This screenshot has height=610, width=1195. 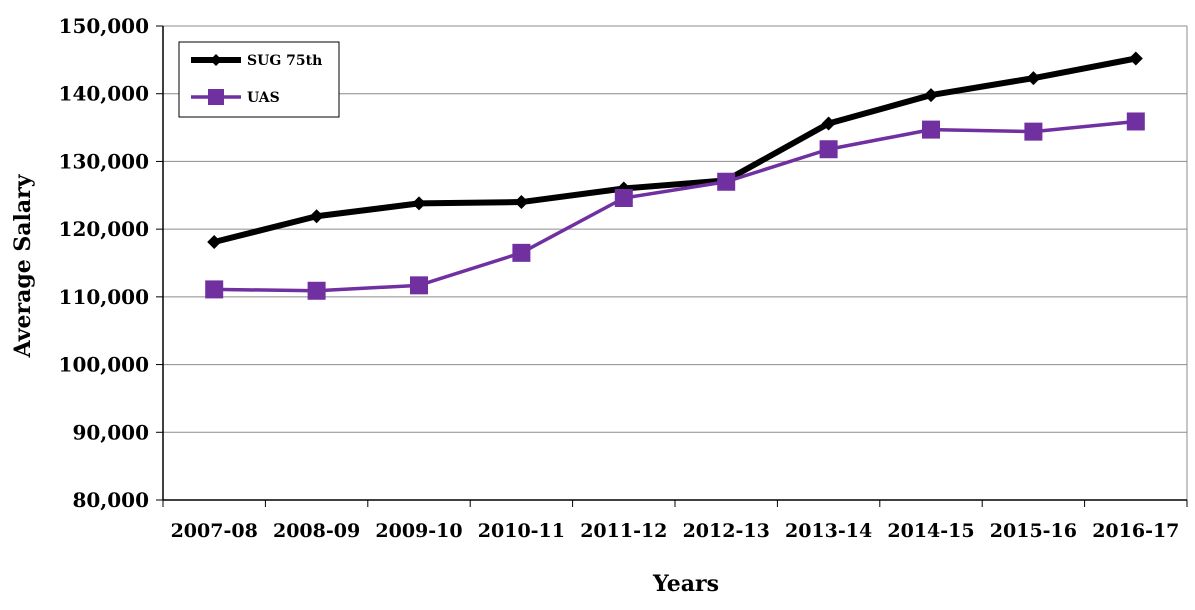 I want to click on x-tick-label: 2013-14, so click(x=828, y=531).